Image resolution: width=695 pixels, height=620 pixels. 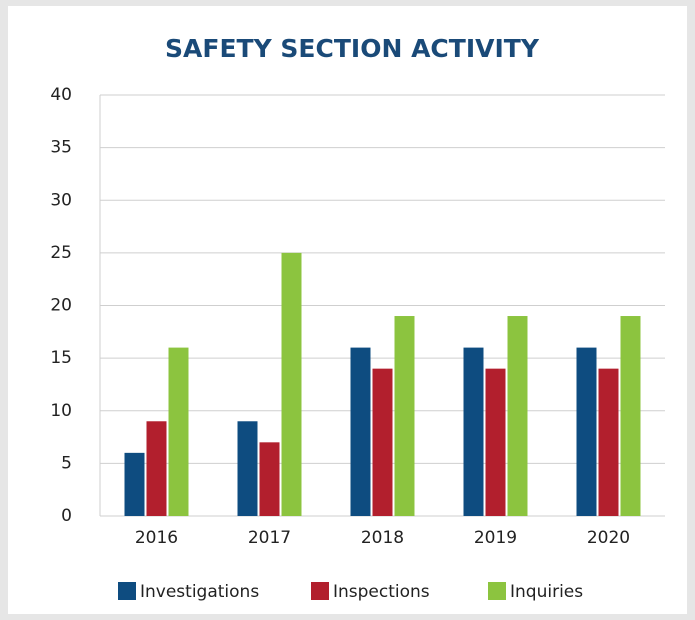 I want to click on x-tick-label: 2019, so click(x=495, y=538).